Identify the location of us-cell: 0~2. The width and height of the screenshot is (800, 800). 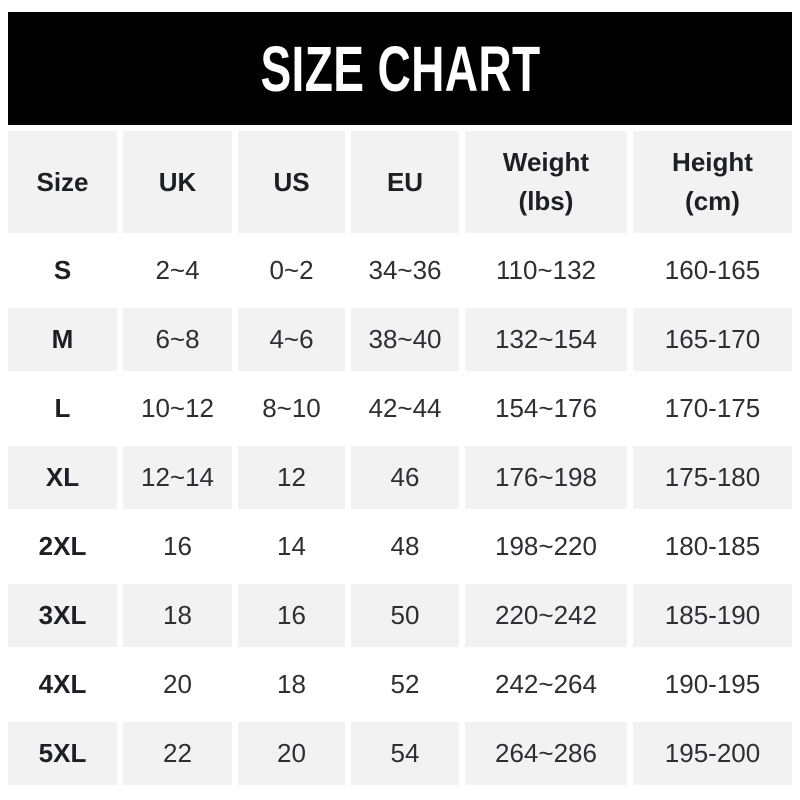
(291, 270).